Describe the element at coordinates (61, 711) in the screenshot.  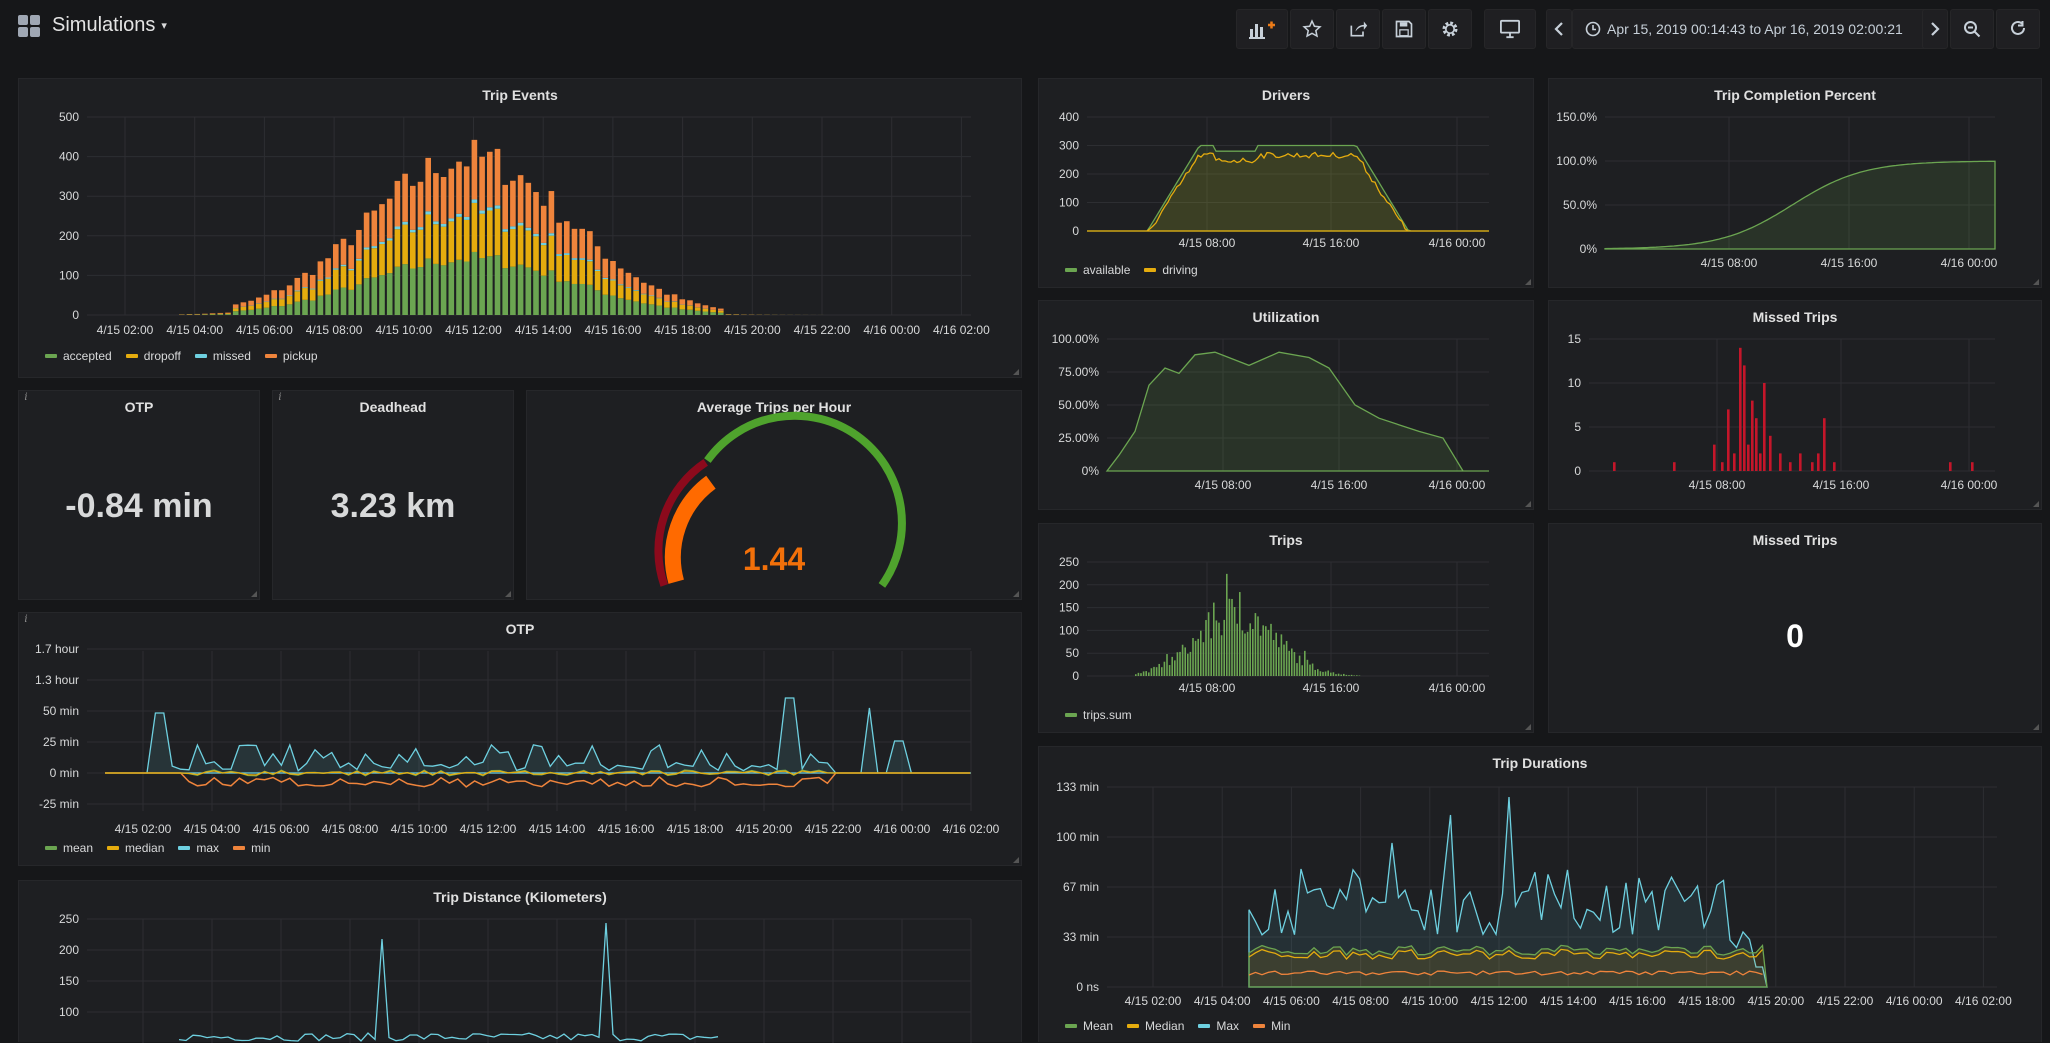
I see `y-tick-label: 50 min` at that location.